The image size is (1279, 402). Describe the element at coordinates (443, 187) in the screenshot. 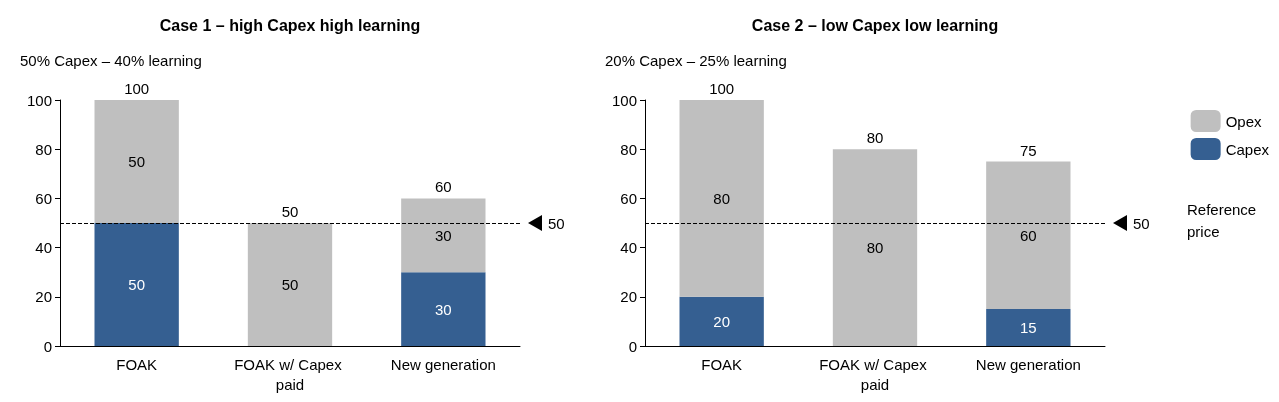

I see `total-label: 60` at that location.